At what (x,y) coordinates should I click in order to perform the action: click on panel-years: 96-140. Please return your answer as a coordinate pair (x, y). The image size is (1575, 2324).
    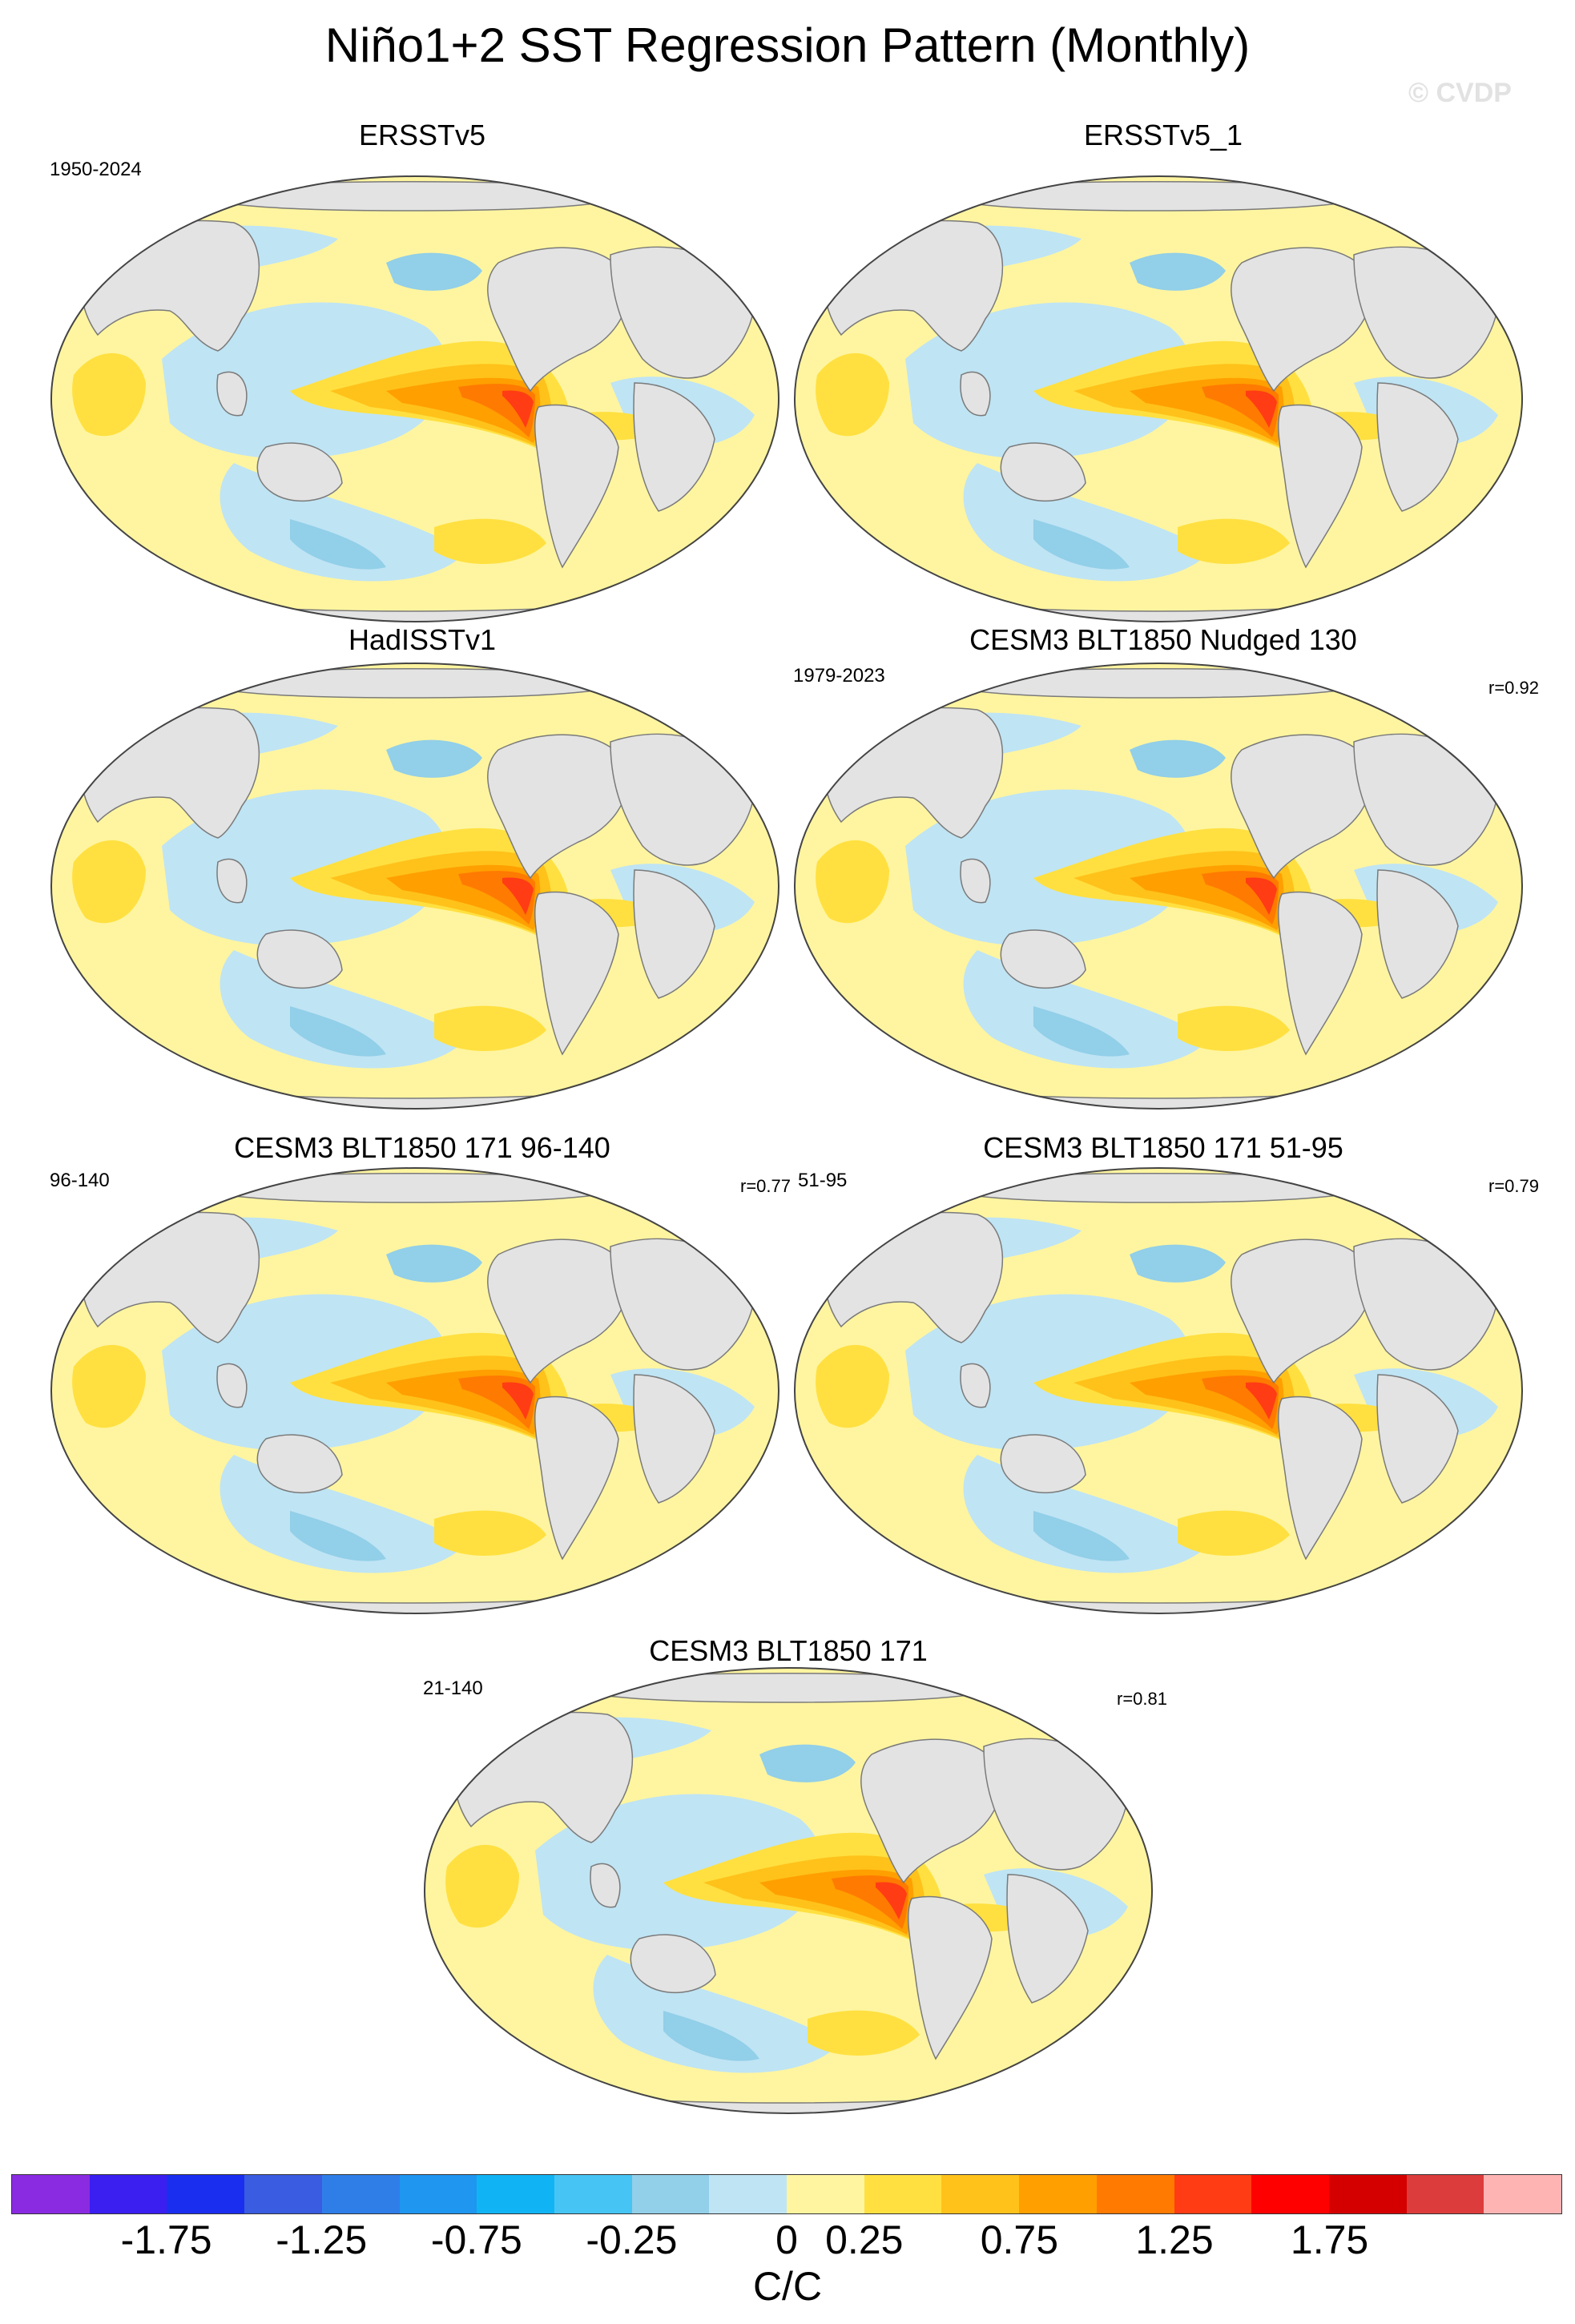
    Looking at the image, I should click on (80, 1180).